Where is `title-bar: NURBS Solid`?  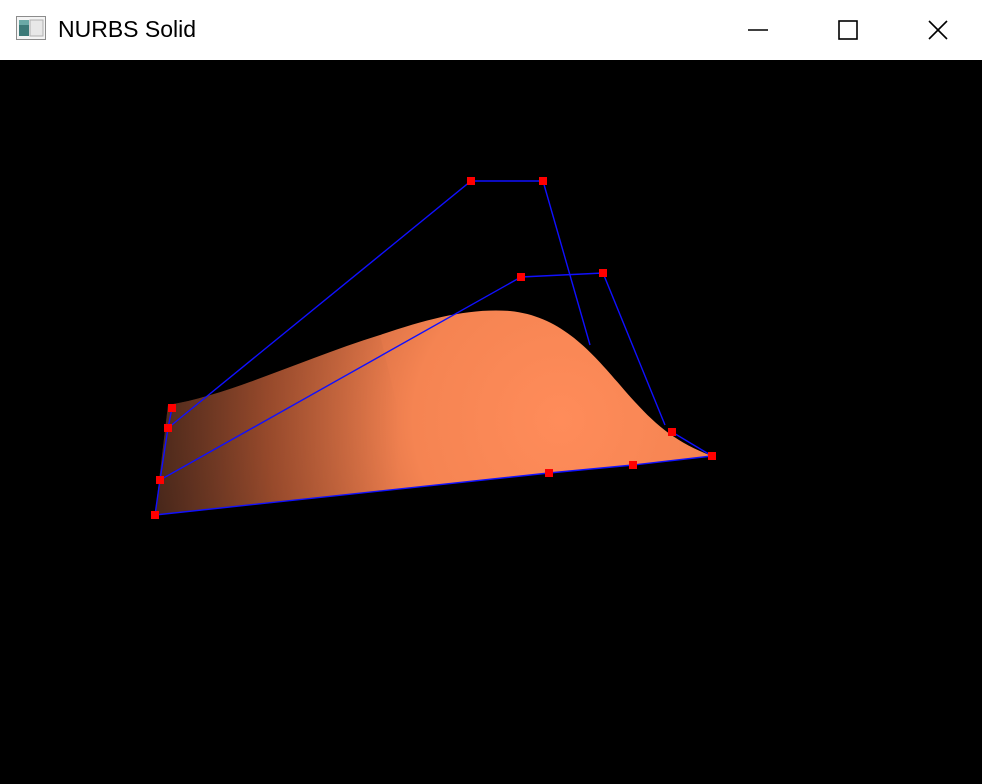
title-bar: NURBS Solid is located at coordinates (491, 30).